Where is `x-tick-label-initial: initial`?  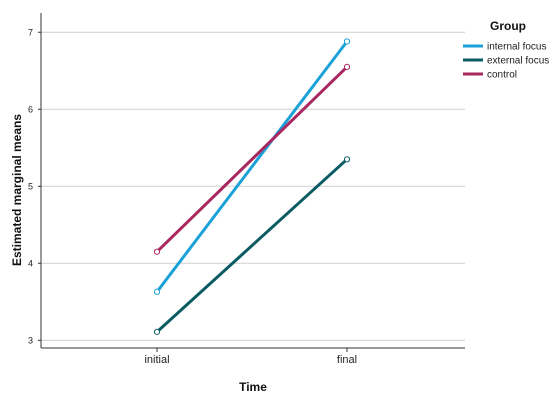
x-tick-label-initial: initial is located at coordinates (156, 360).